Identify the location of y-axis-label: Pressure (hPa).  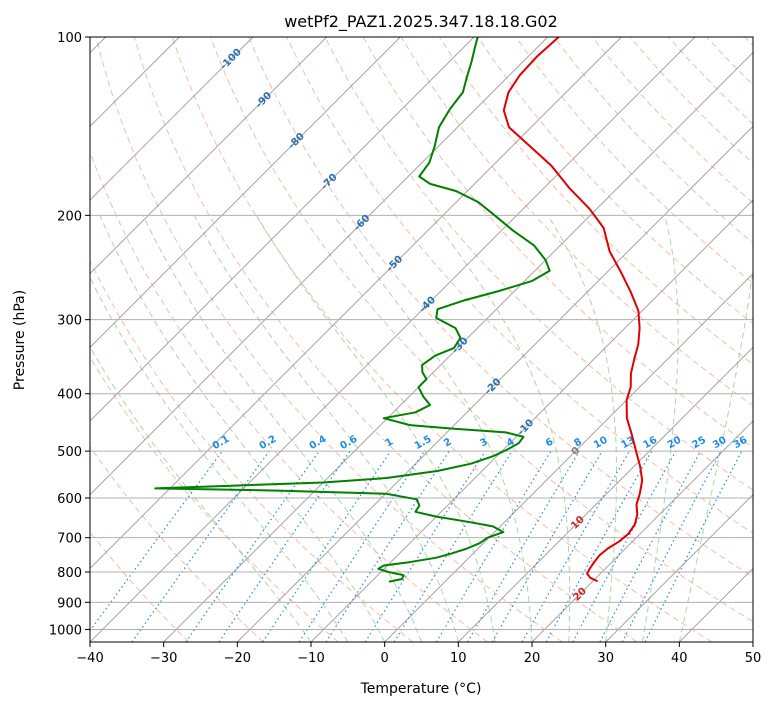
(20, 340).